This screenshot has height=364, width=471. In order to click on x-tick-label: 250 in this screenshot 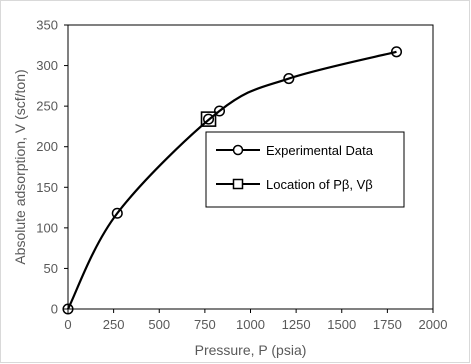, I will do `click(114, 324)`.